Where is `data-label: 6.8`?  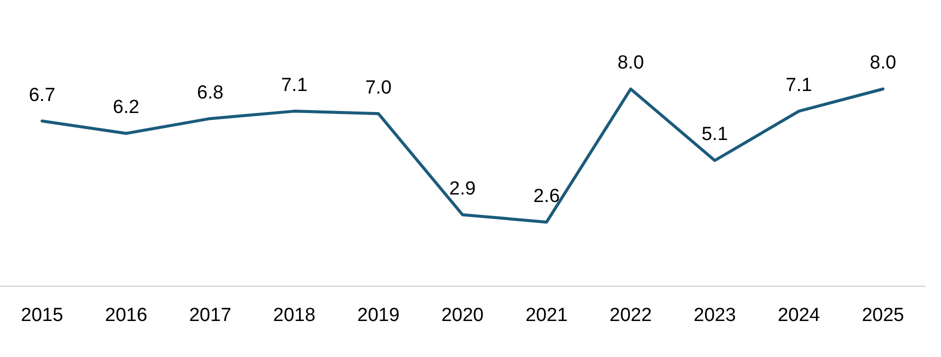
data-label: 6.8 is located at coordinates (210, 93).